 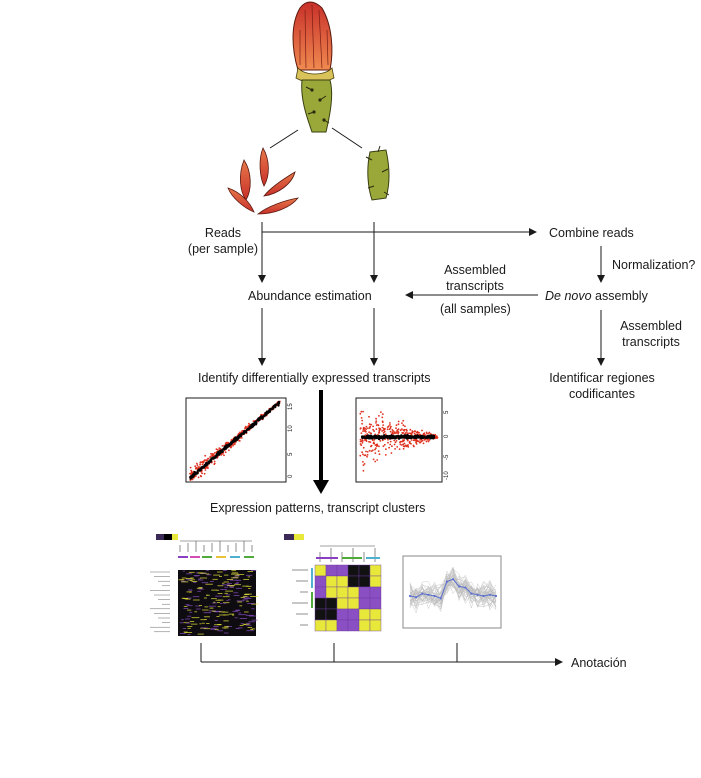 What do you see at coordinates (299, 537) in the screenshot?
I see `color-key-high` at bounding box center [299, 537].